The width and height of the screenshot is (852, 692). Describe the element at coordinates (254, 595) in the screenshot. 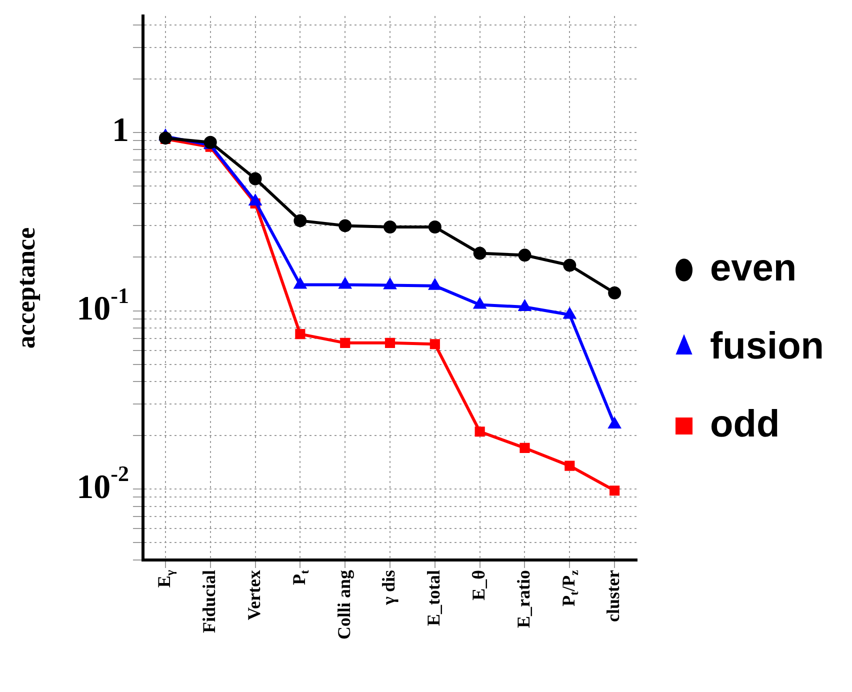

I see `x-tick-label: Vertex` at that location.